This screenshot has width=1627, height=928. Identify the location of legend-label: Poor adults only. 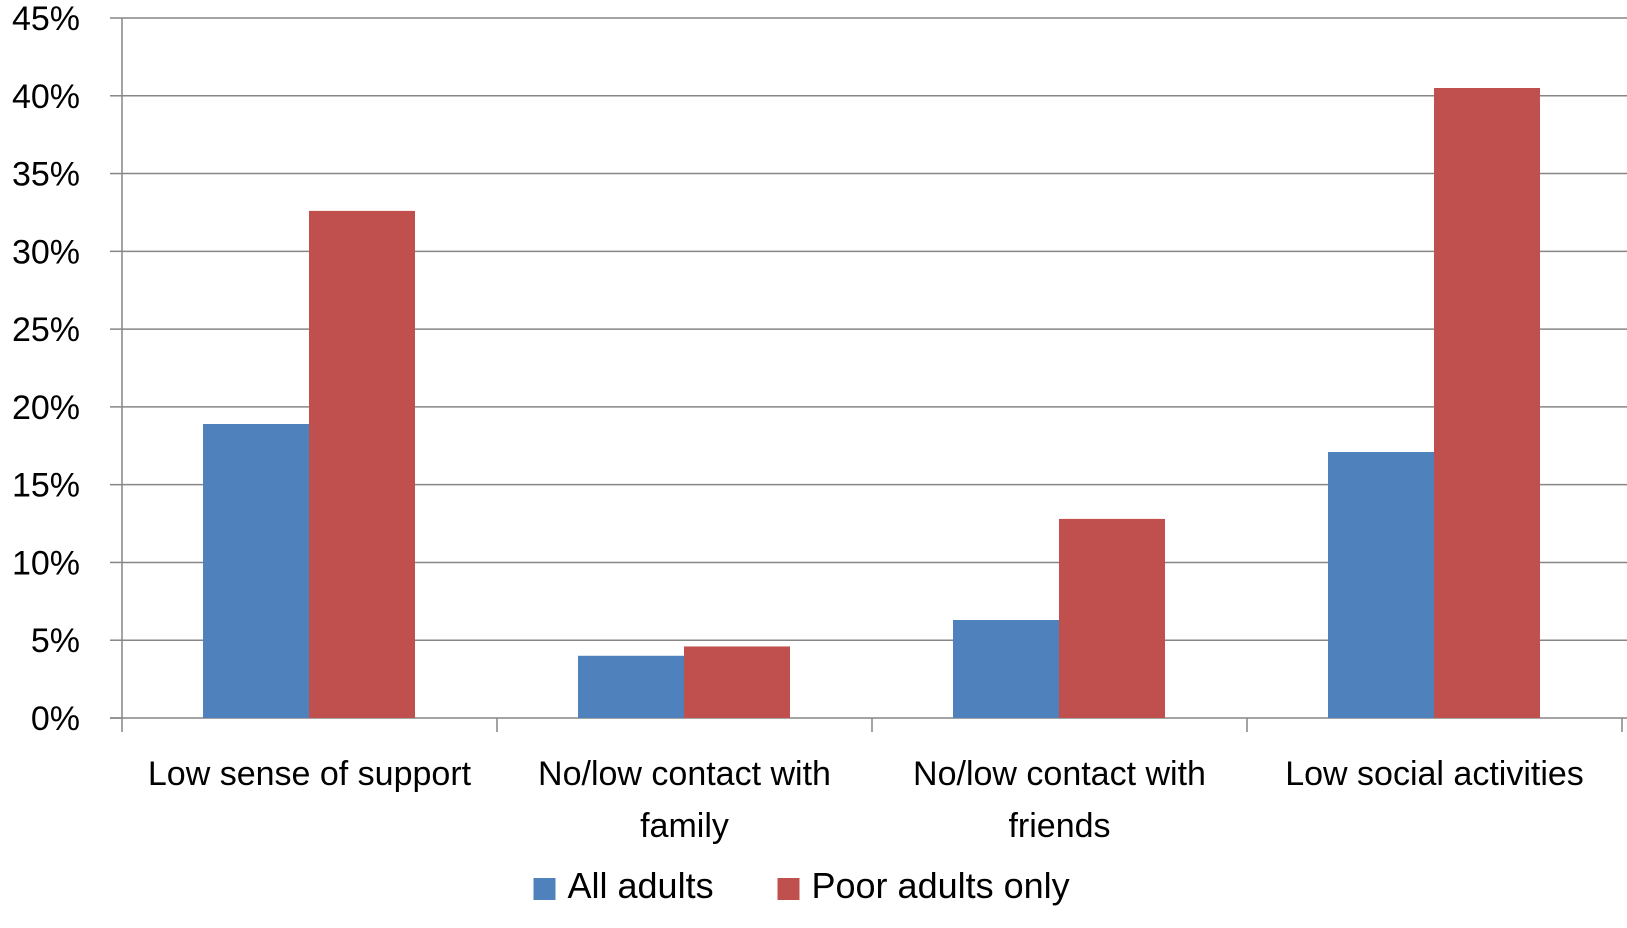
(941, 885).